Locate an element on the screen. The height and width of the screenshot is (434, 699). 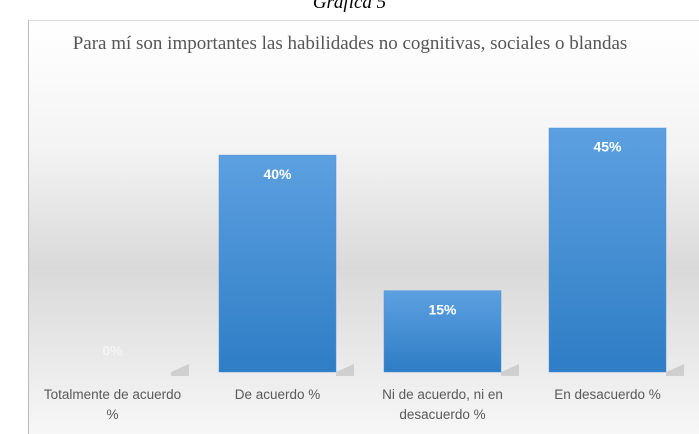
x-tick-label: Totalmente de acuerdo % is located at coordinates (112, 404).